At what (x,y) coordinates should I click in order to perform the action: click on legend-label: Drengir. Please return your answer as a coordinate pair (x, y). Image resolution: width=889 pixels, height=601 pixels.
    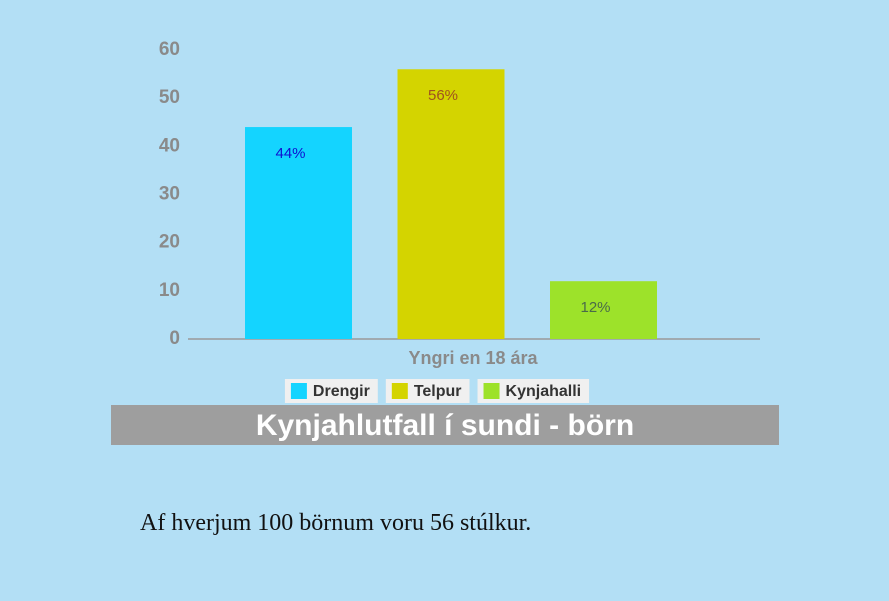
    Looking at the image, I should click on (341, 391).